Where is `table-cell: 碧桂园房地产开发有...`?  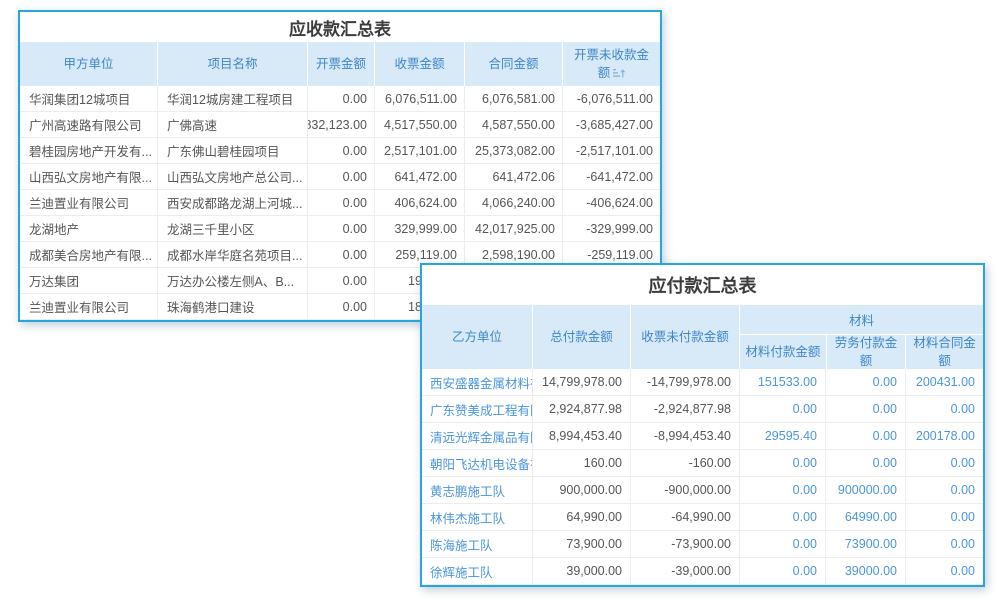
table-cell: 碧桂园房地产开发有... is located at coordinates (90, 152).